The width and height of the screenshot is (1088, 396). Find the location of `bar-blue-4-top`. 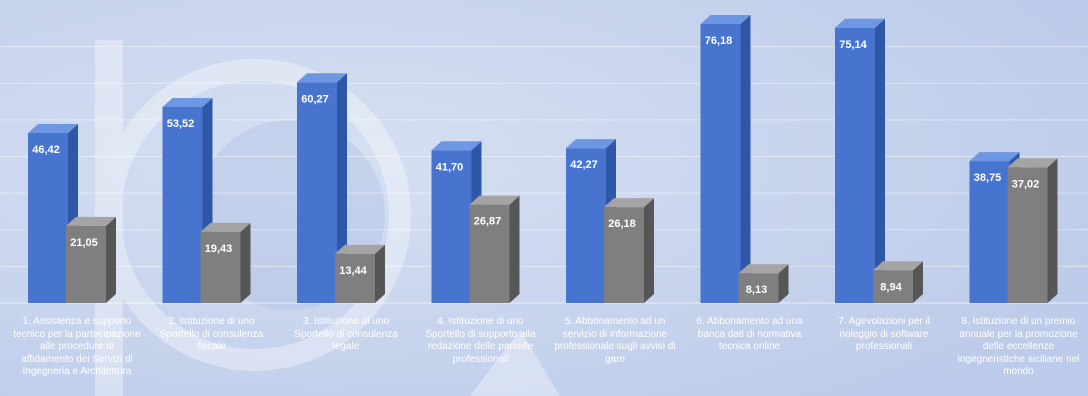

bar-blue-4-top is located at coordinates (456, 146).